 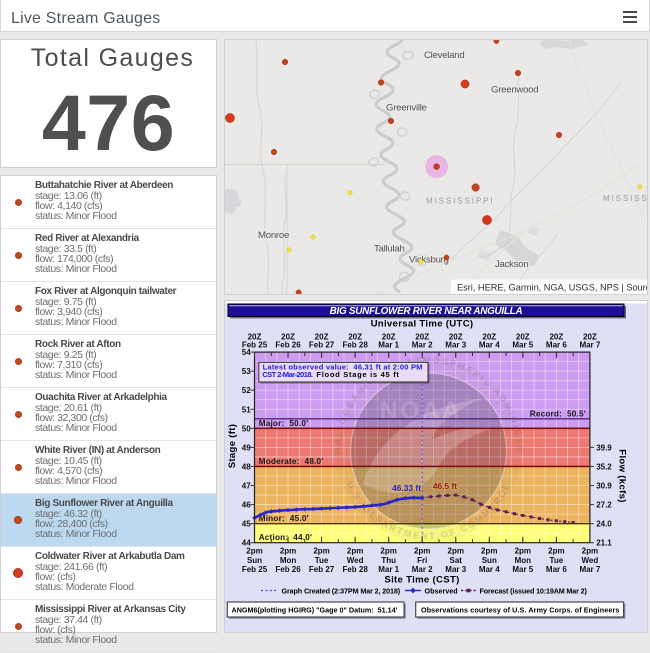 What do you see at coordinates (246, 390) in the screenshot?
I see `svg-text: 52` at bounding box center [246, 390].